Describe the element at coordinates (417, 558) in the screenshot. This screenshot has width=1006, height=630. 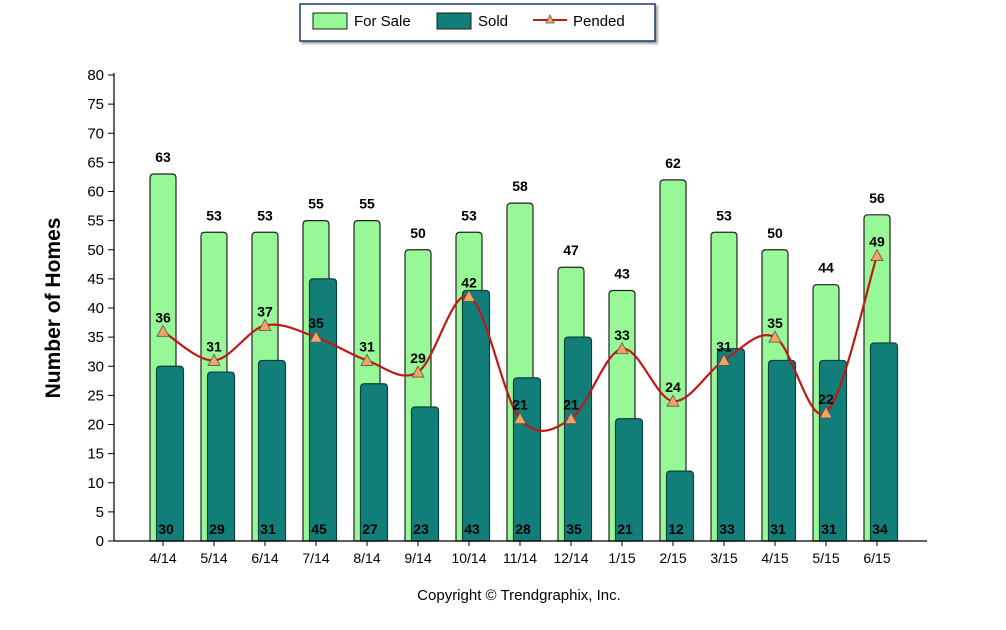
I see `x-tick-label: 9/14` at that location.